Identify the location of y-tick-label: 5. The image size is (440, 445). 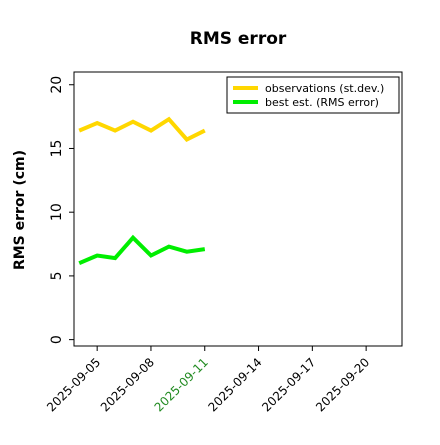
(57, 275).